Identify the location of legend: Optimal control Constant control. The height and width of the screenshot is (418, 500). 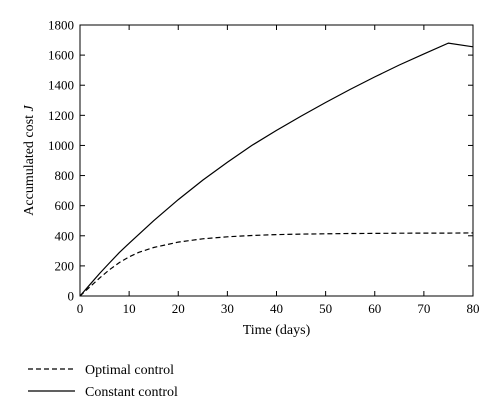
(103, 381).